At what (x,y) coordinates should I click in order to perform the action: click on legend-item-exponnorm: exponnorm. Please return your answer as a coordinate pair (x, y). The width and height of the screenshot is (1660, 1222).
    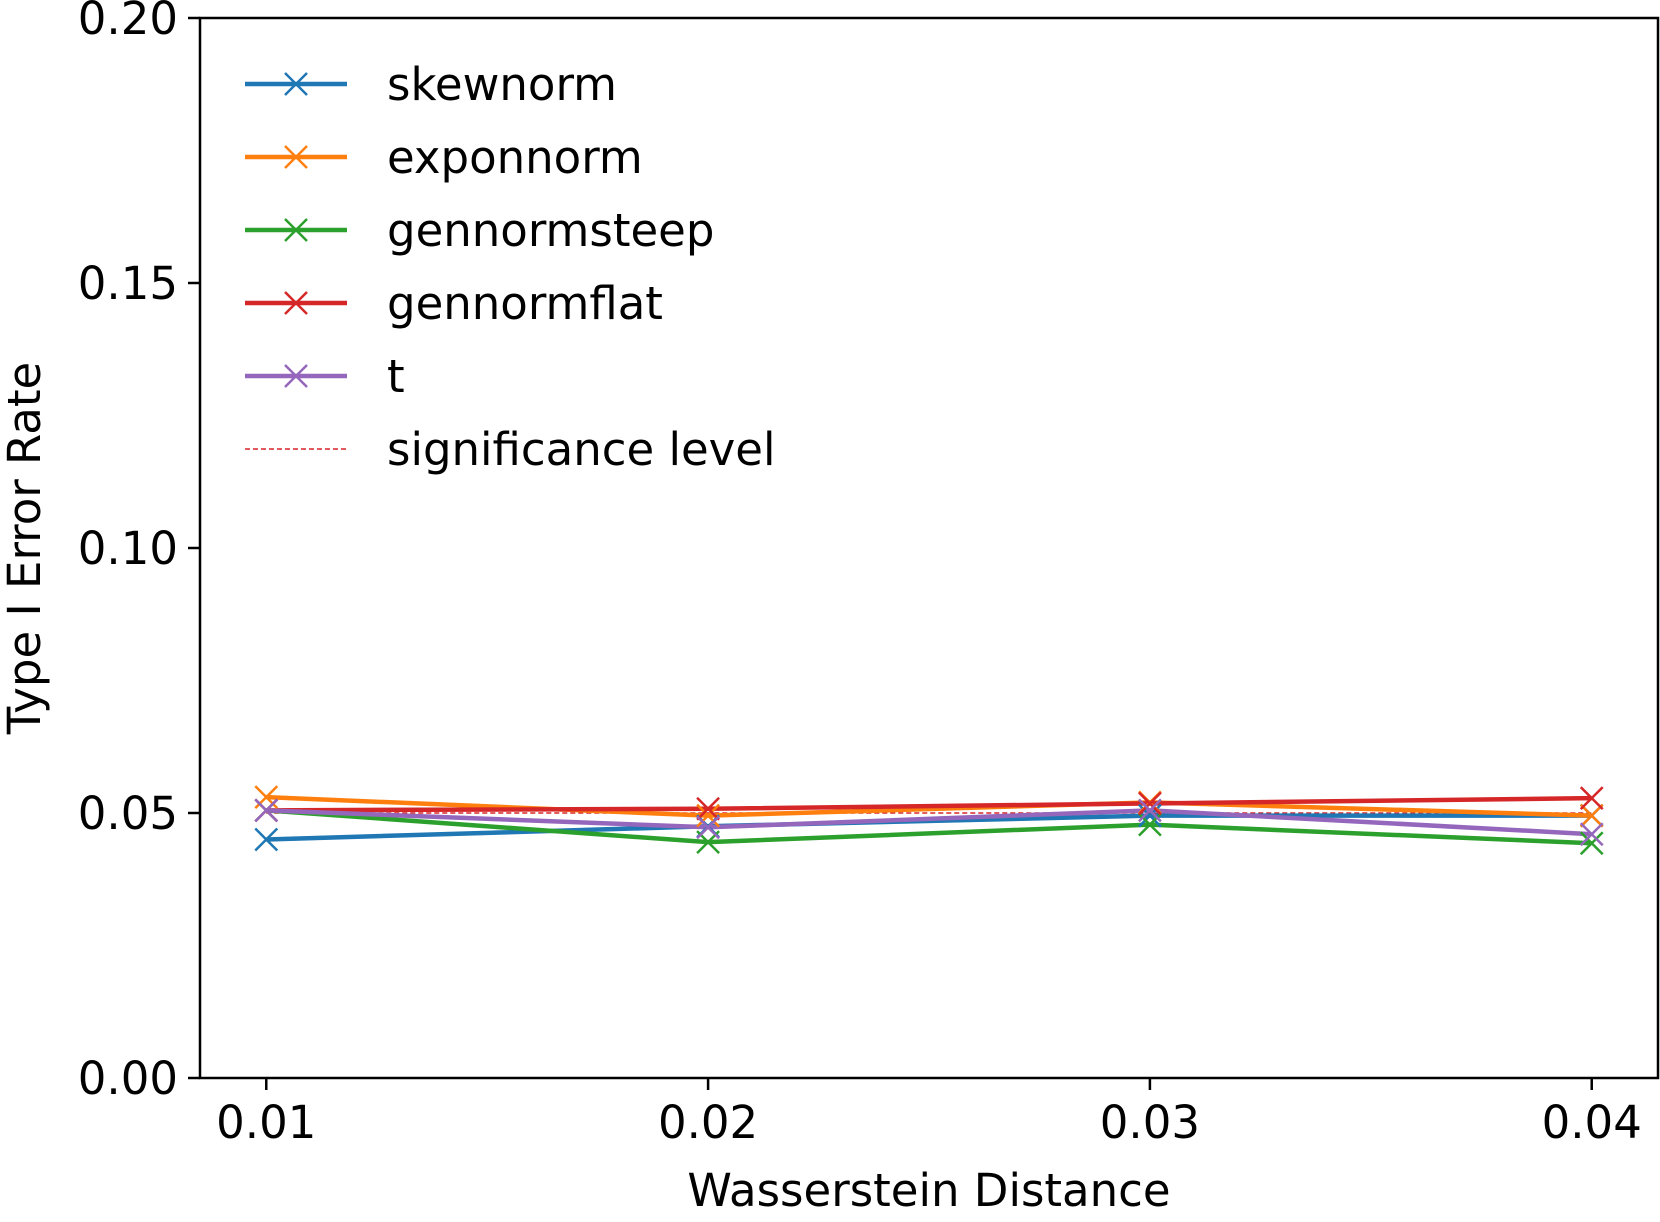
    Looking at the image, I should click on (444, 157).